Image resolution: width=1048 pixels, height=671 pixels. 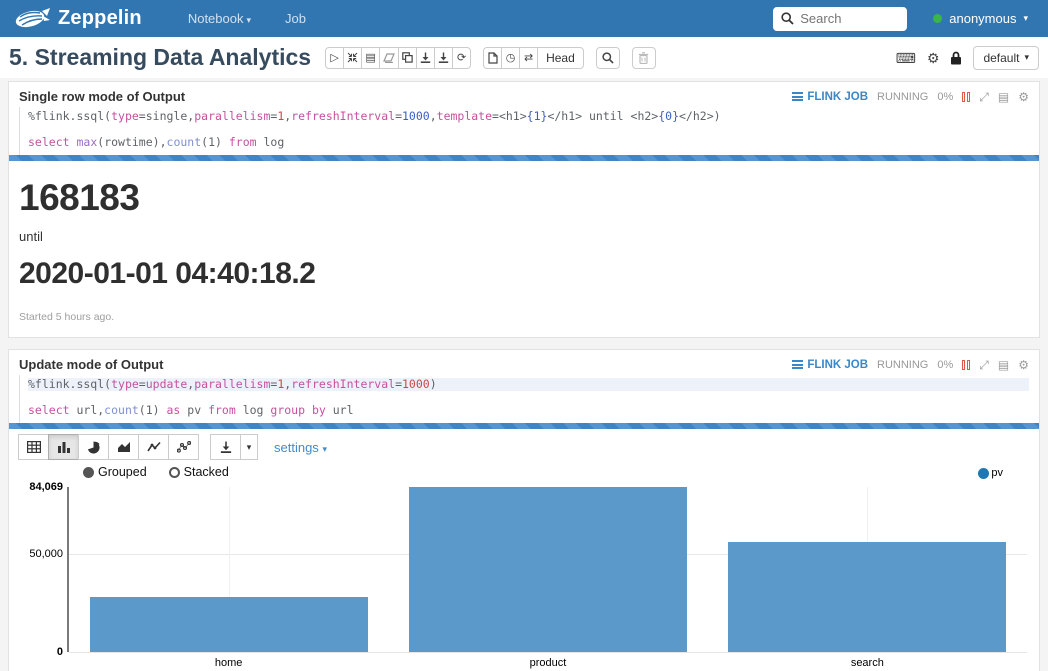 What do you see at coordinates (529, 57) in the screenshot?
I see `revisions-compare-button: ⇄` at bounding box center [529, 57].